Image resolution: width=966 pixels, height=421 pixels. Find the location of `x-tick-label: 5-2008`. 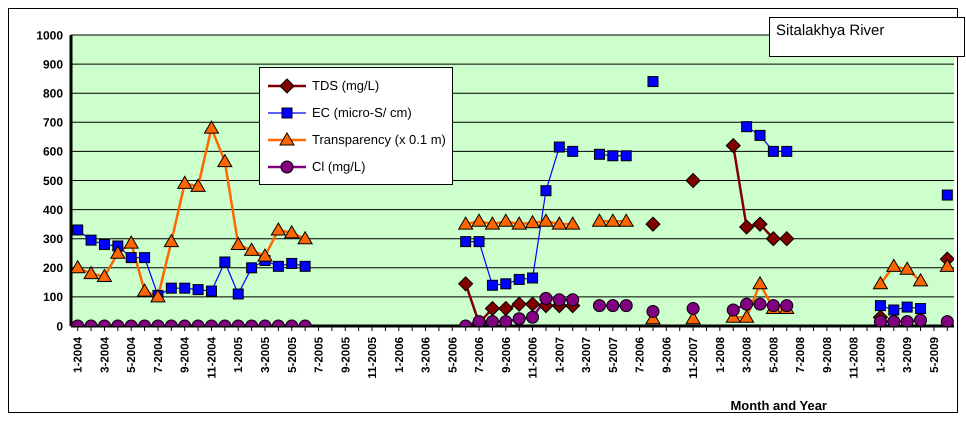

x-tick-label: 5-2008 is located at coordinates (774, 354).